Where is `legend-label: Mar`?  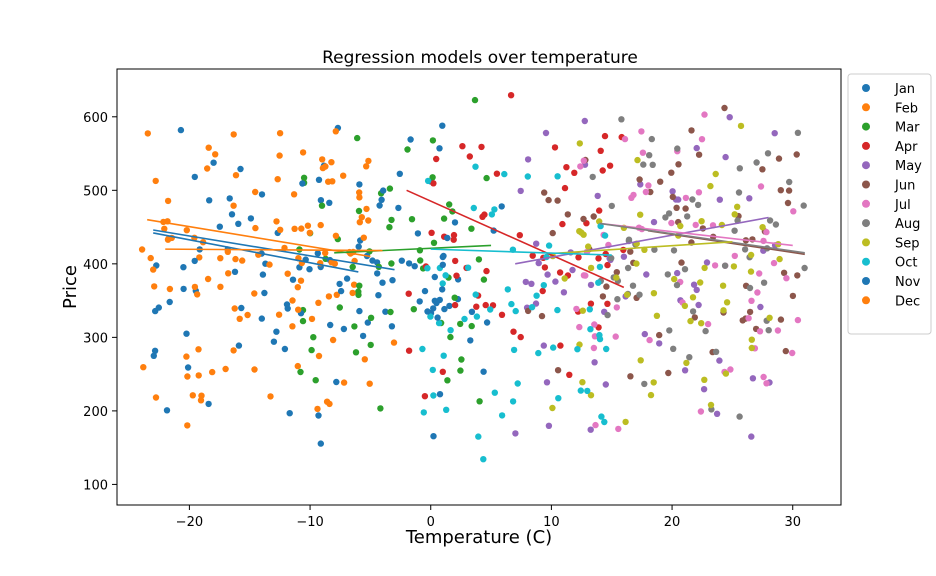 legend-label: Mar is located at coordinates (907, 128).